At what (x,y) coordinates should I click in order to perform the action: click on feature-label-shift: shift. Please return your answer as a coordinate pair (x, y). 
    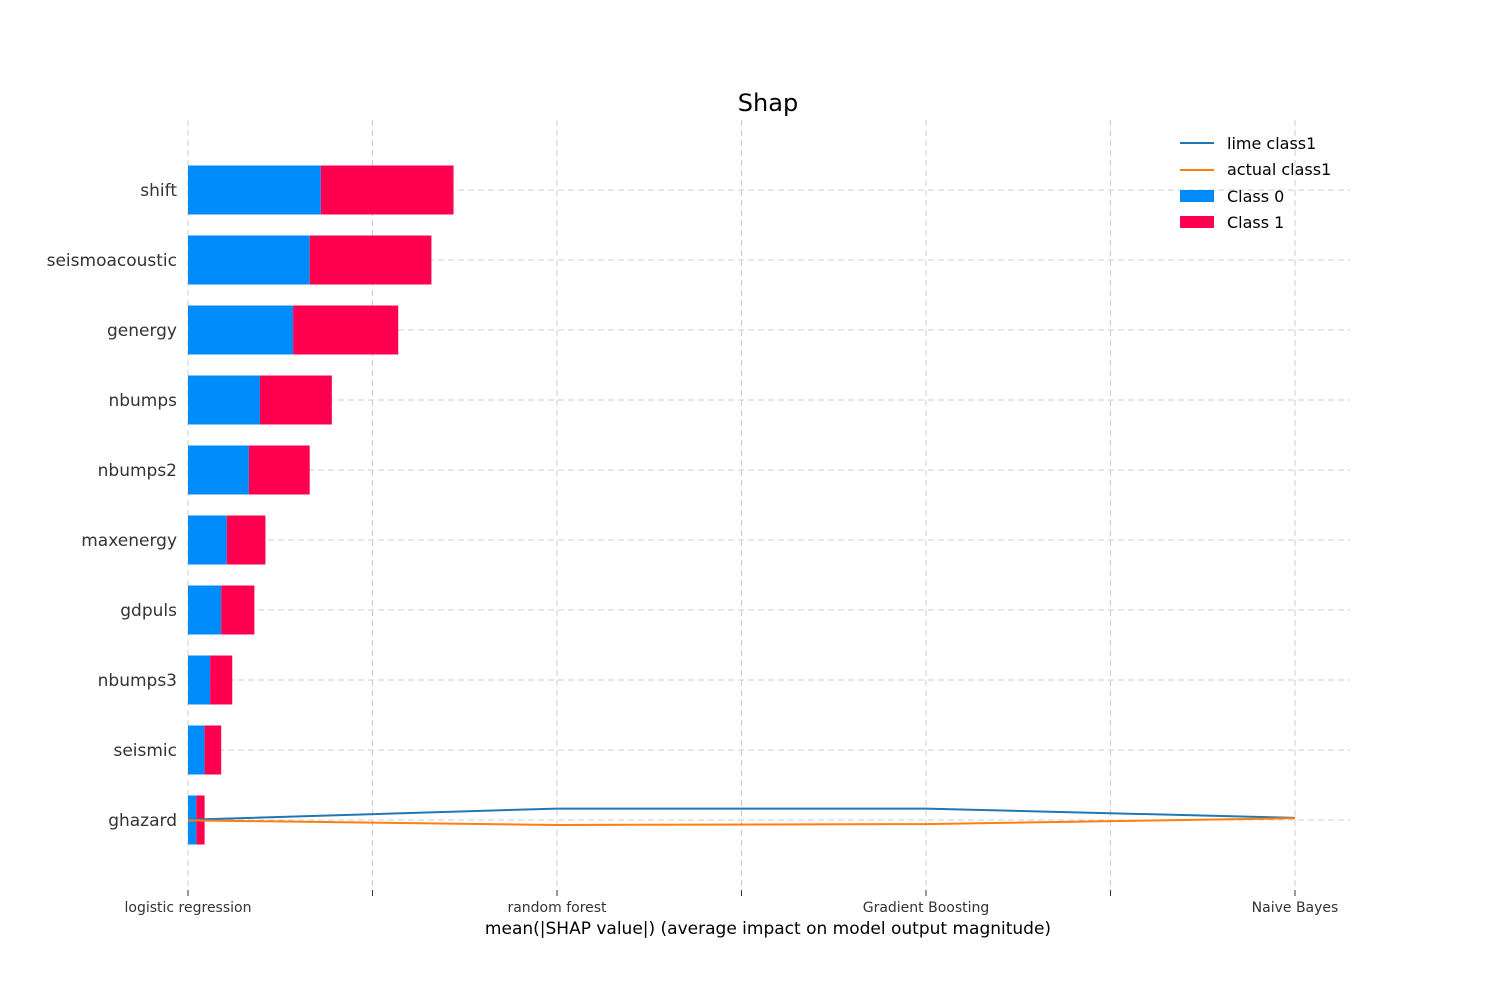
    Looking at the image, I should click on (158, 191).